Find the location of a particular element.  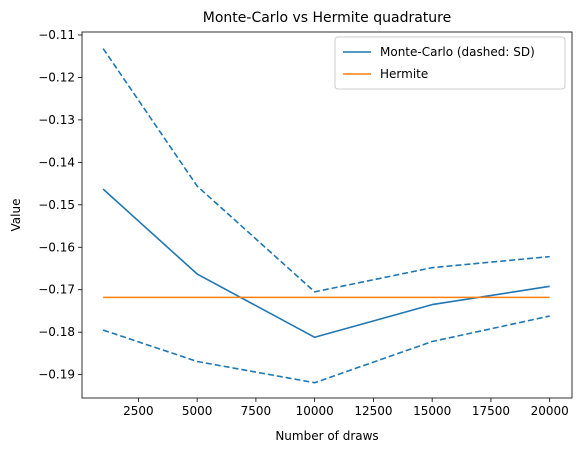

y-axis-label: Value is located at coordinates (16, 215).